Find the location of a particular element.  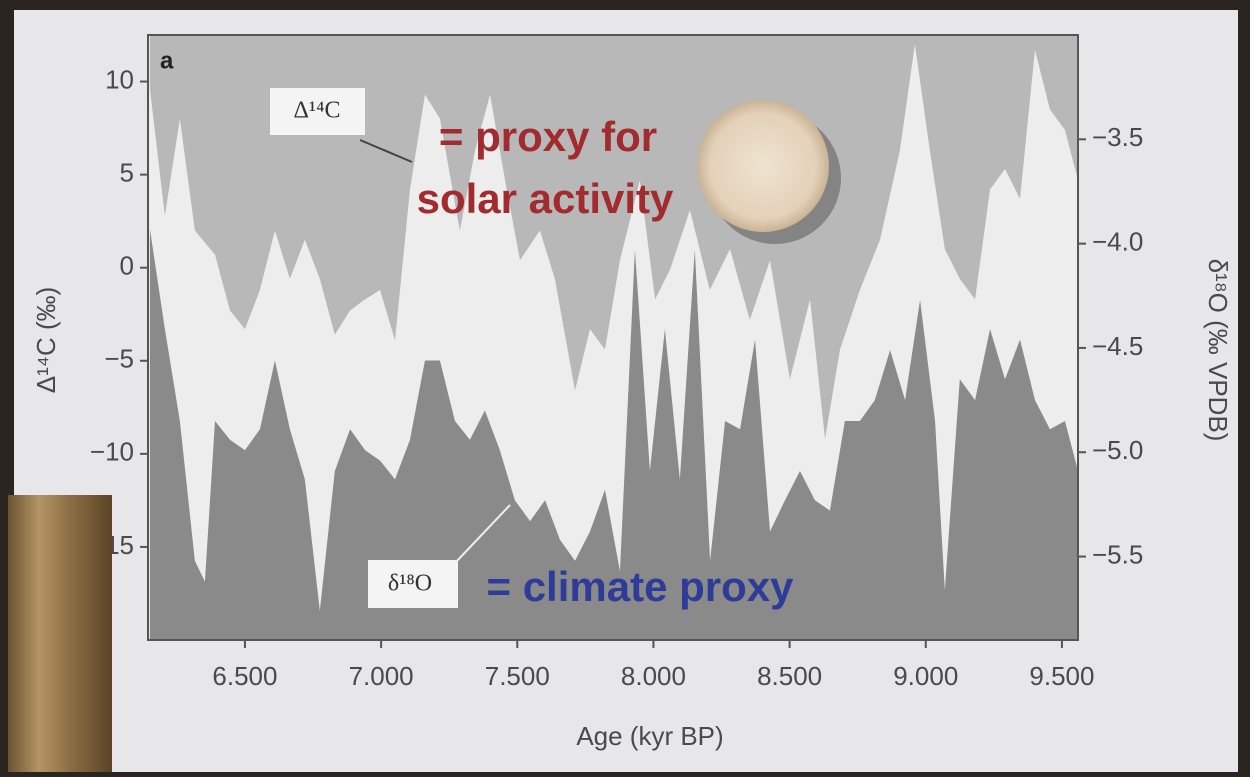

x-tick-label: 8.500 is located at coordinates (789, 676).